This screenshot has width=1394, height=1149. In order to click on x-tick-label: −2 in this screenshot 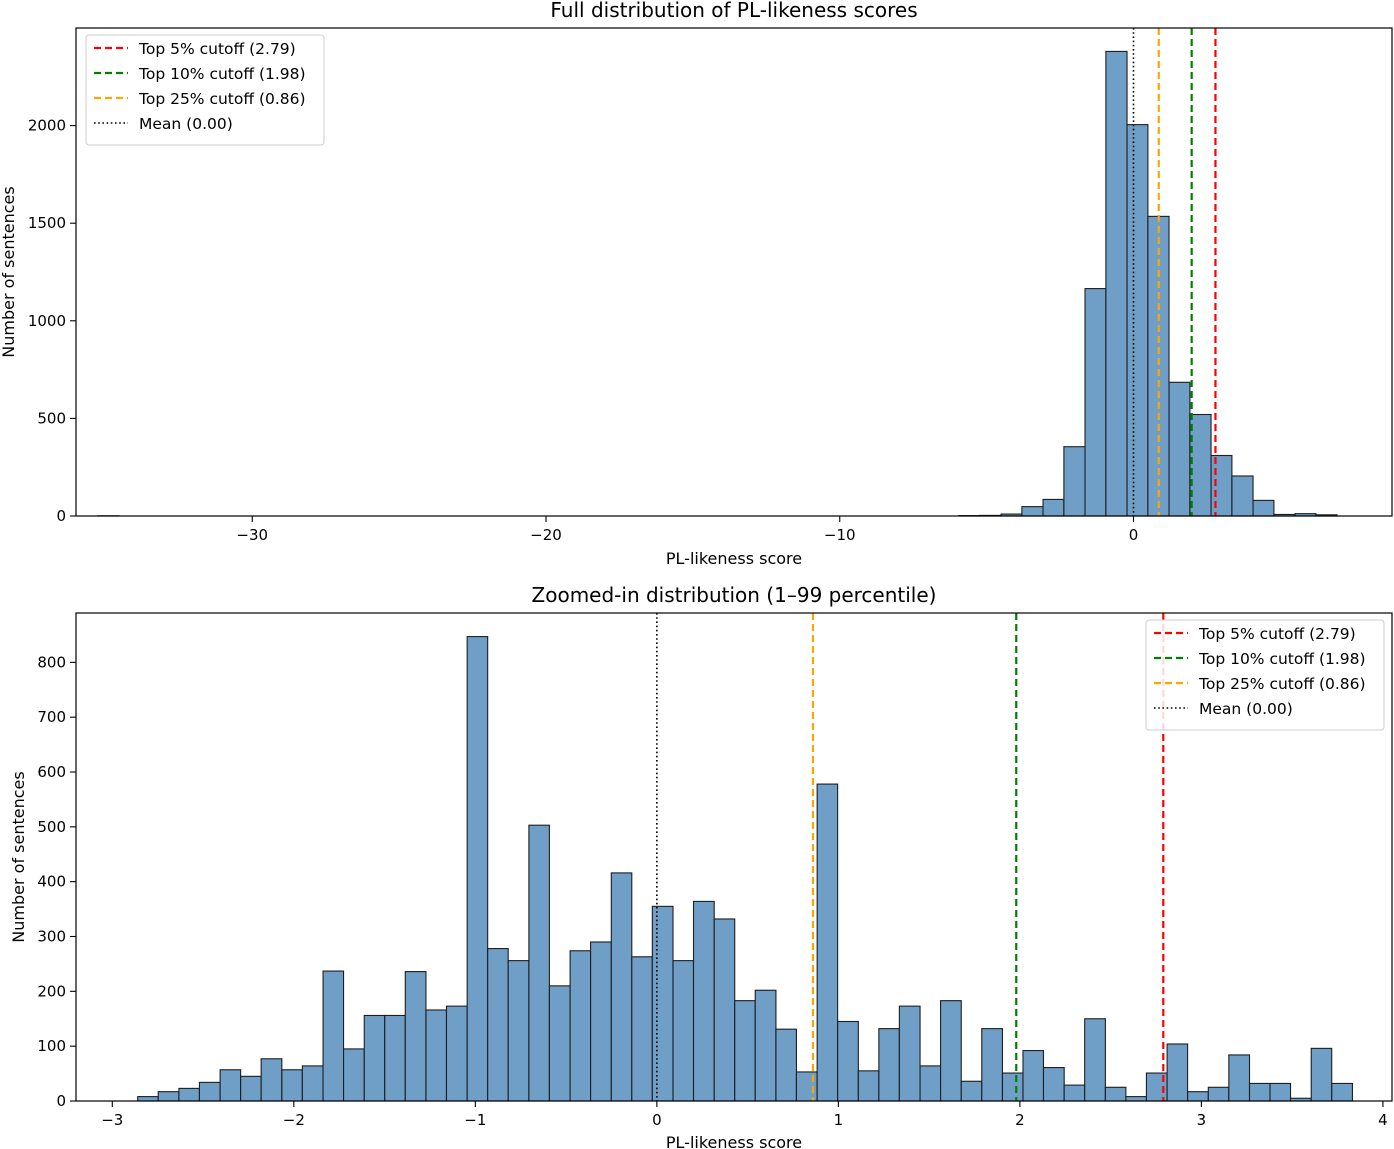, I will do `click(294, 1120)`.